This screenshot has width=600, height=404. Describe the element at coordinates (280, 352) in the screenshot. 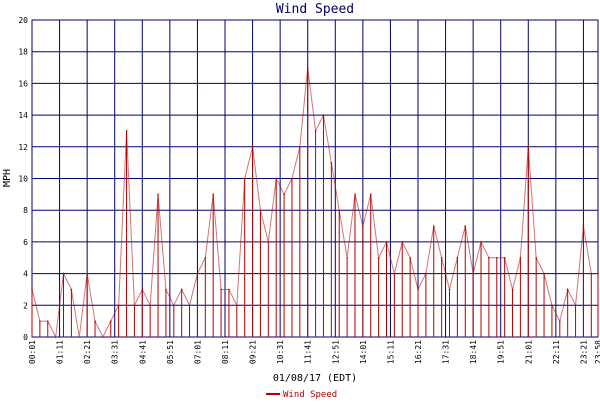

I see `x-tick-label: 10:31` at that location.